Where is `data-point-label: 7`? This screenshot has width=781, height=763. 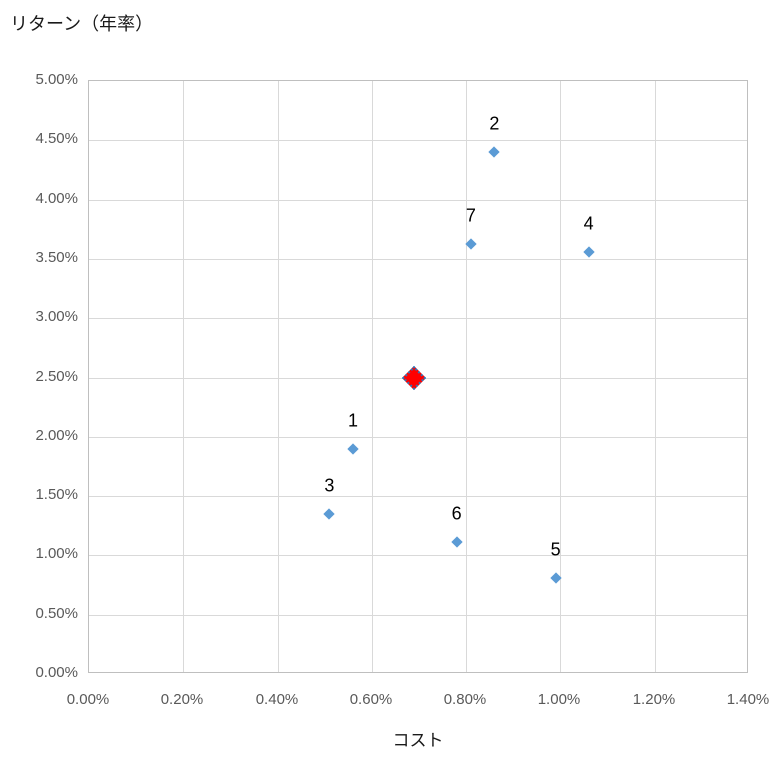
data-point-label: 7 is located at coordinates (470, 215).